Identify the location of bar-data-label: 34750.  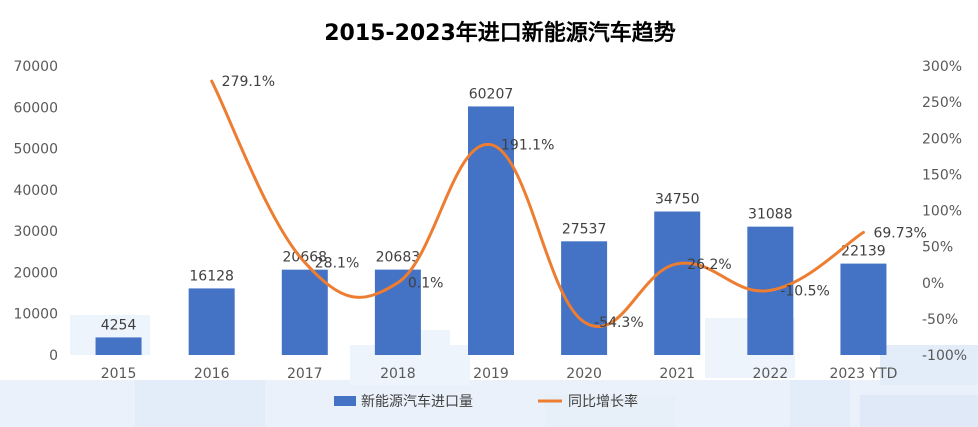
(677, 200).